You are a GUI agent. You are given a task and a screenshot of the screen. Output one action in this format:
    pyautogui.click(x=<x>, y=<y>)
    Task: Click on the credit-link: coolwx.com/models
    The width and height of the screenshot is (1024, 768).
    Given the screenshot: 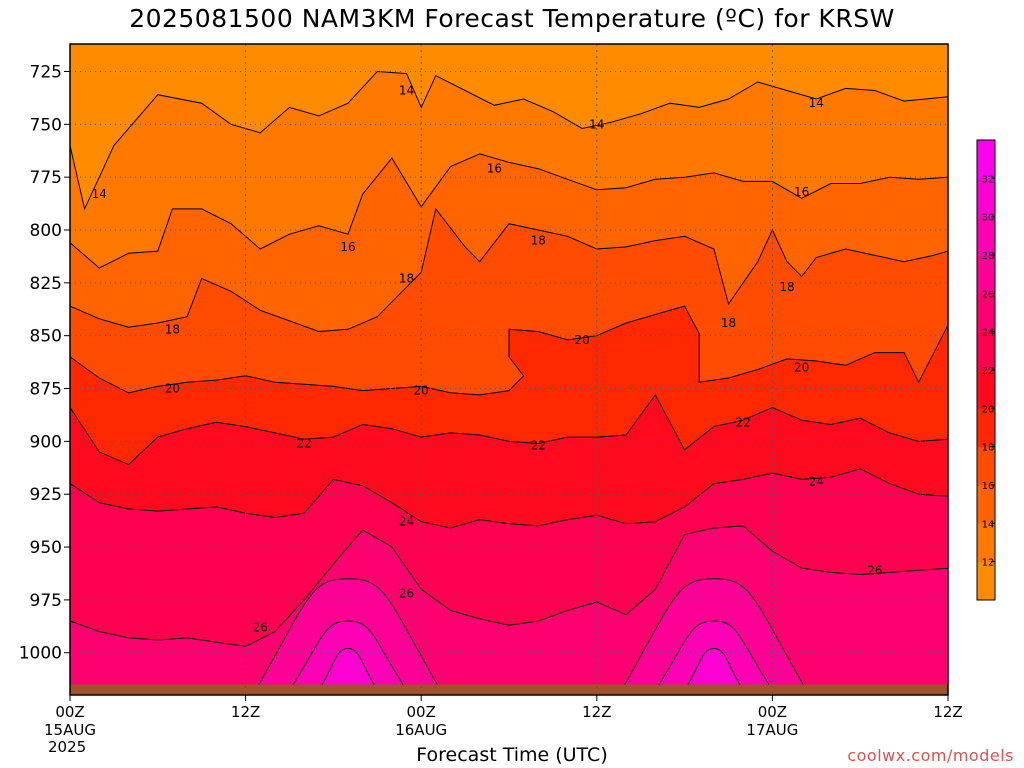 What is the action you would take?
    pyautogui.click(x=930, y=755)
    